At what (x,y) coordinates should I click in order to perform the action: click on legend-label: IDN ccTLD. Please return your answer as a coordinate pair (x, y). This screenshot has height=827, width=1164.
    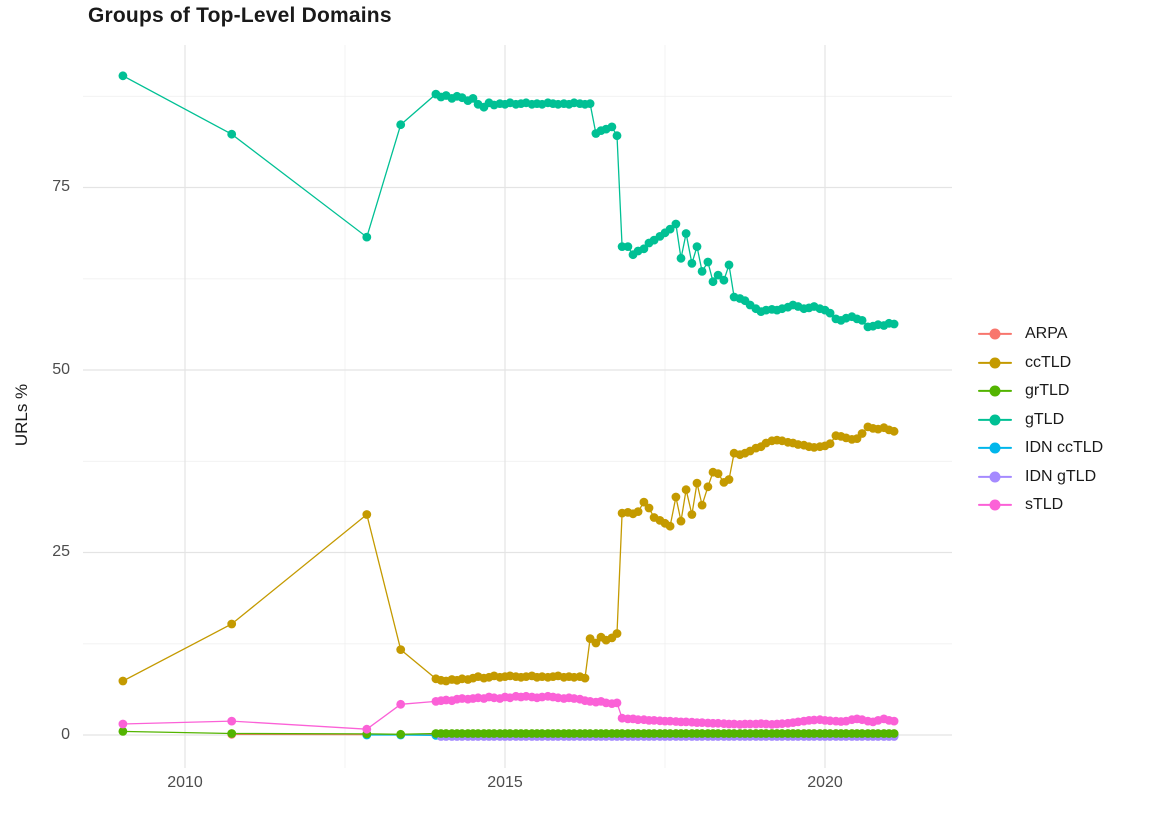
    Looking at the image, I should click on (1064, 448).